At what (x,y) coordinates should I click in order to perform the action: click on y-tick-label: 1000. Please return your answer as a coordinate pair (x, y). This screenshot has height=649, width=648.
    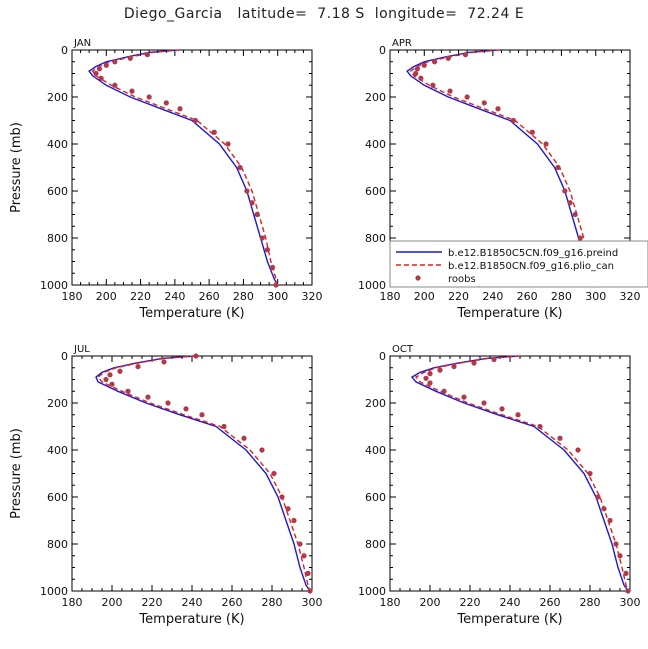
    Looking at the image, I should click on (372, 285).